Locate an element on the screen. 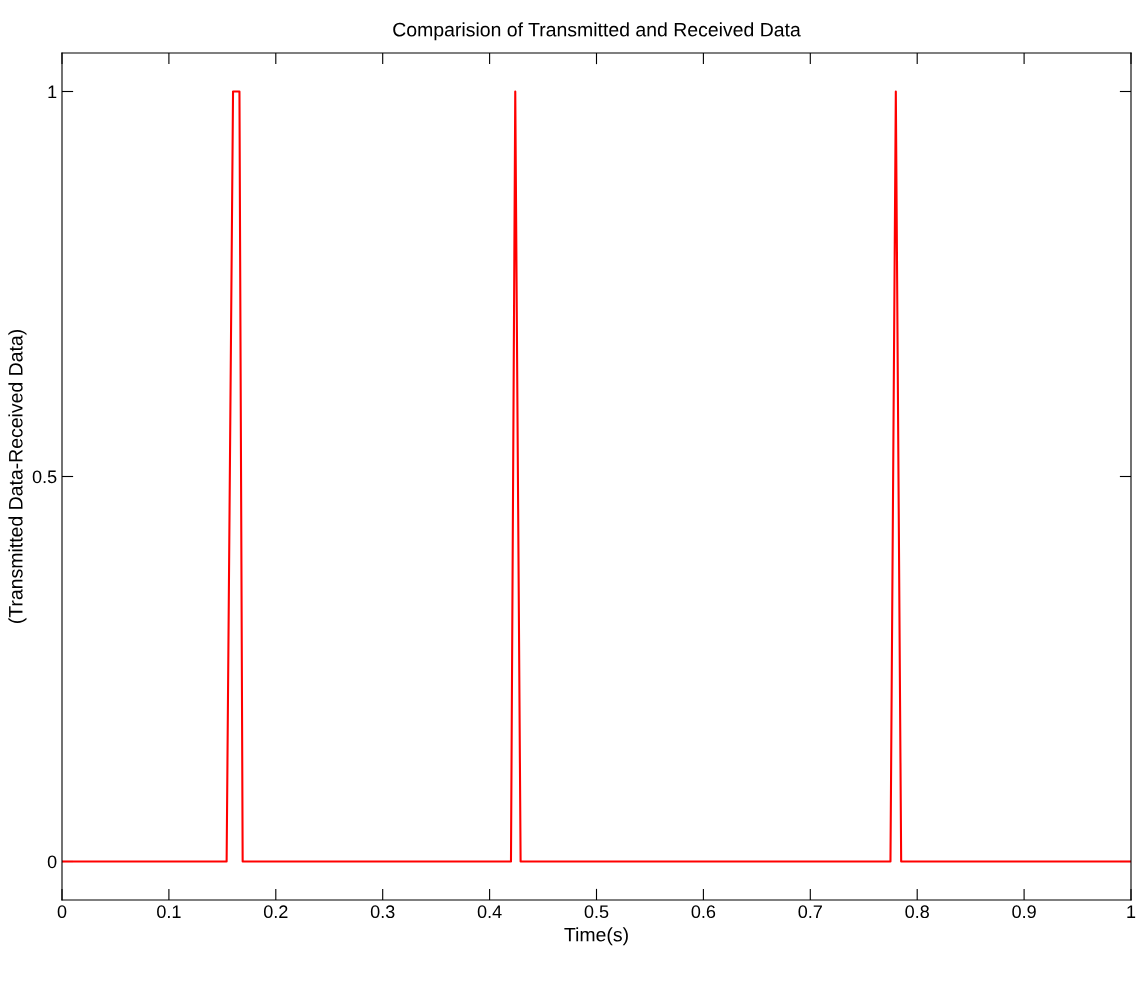 This screenshot has height=981, width=1144. chart-title: Comparision of Transmitted and Received Data is located at coordinates (597, 31).